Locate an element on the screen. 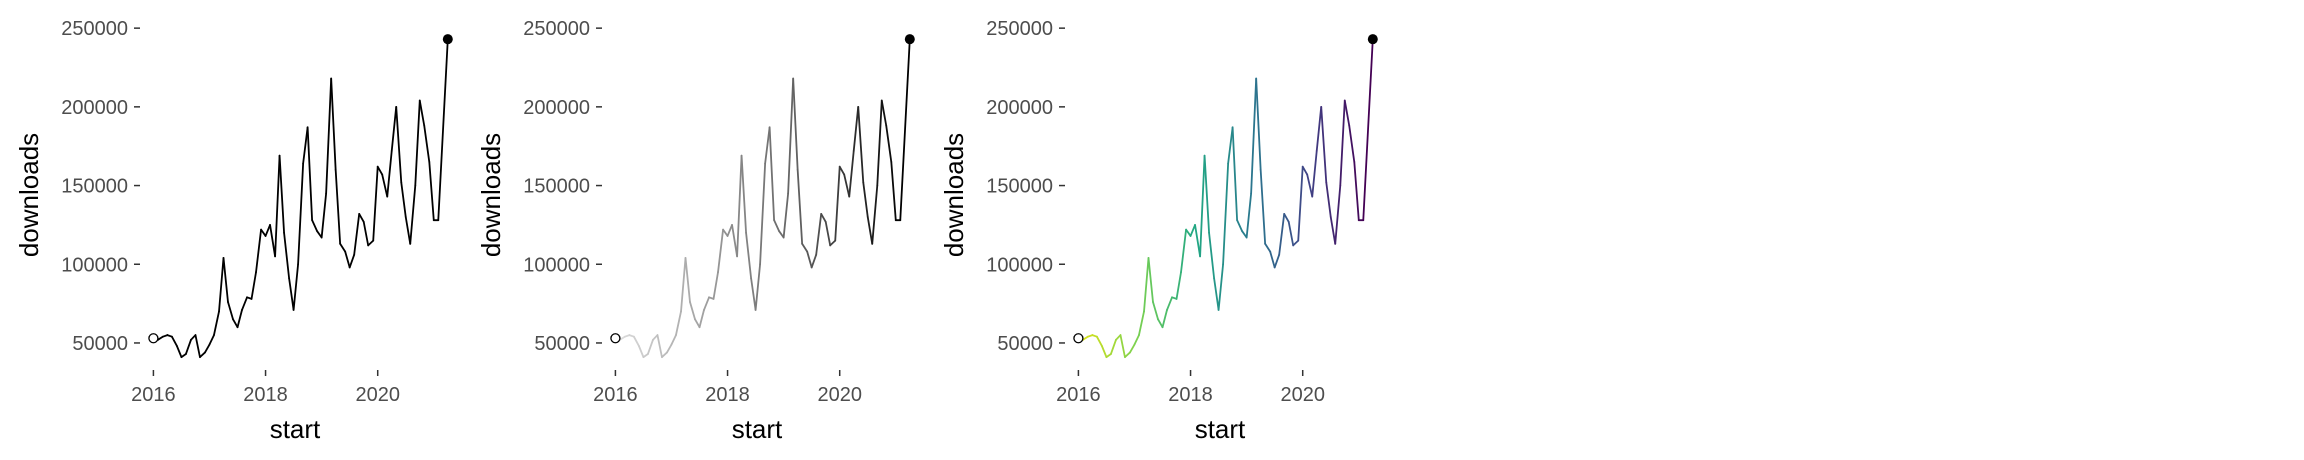  series-line is located at coordinates (762, 198).